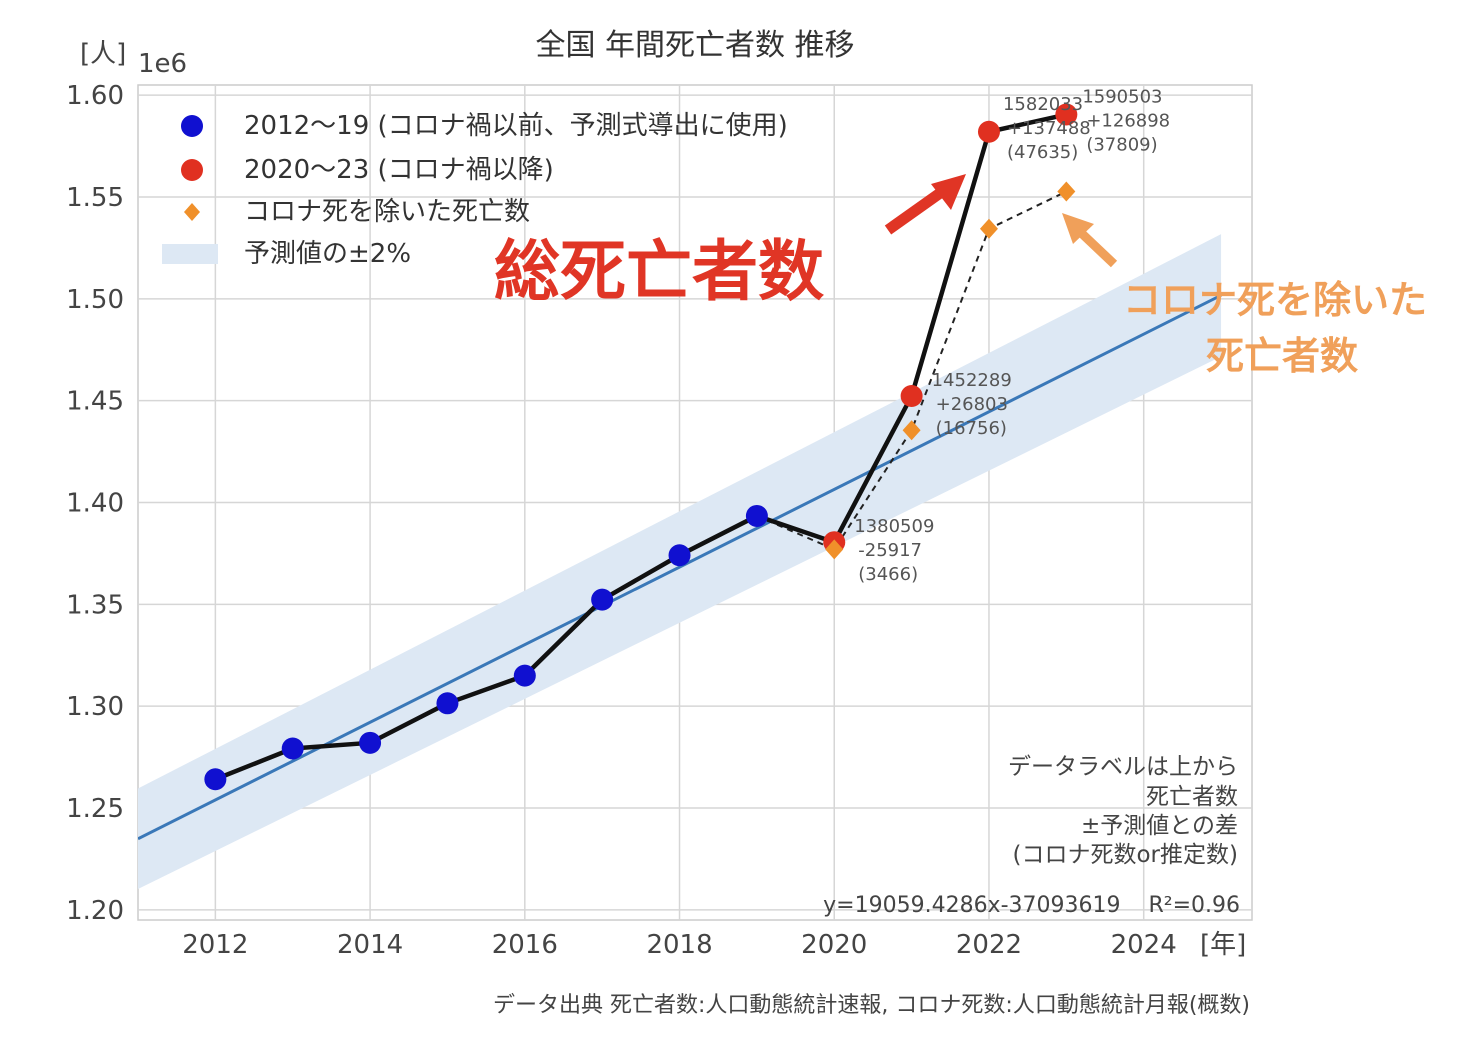 The width and height of the screenshot is (1466, 1063). What do you see at coordinates (95, 707) in the screenshot?
I see `y-tick-label-2: 1.30` at bounding box center [95, 707].